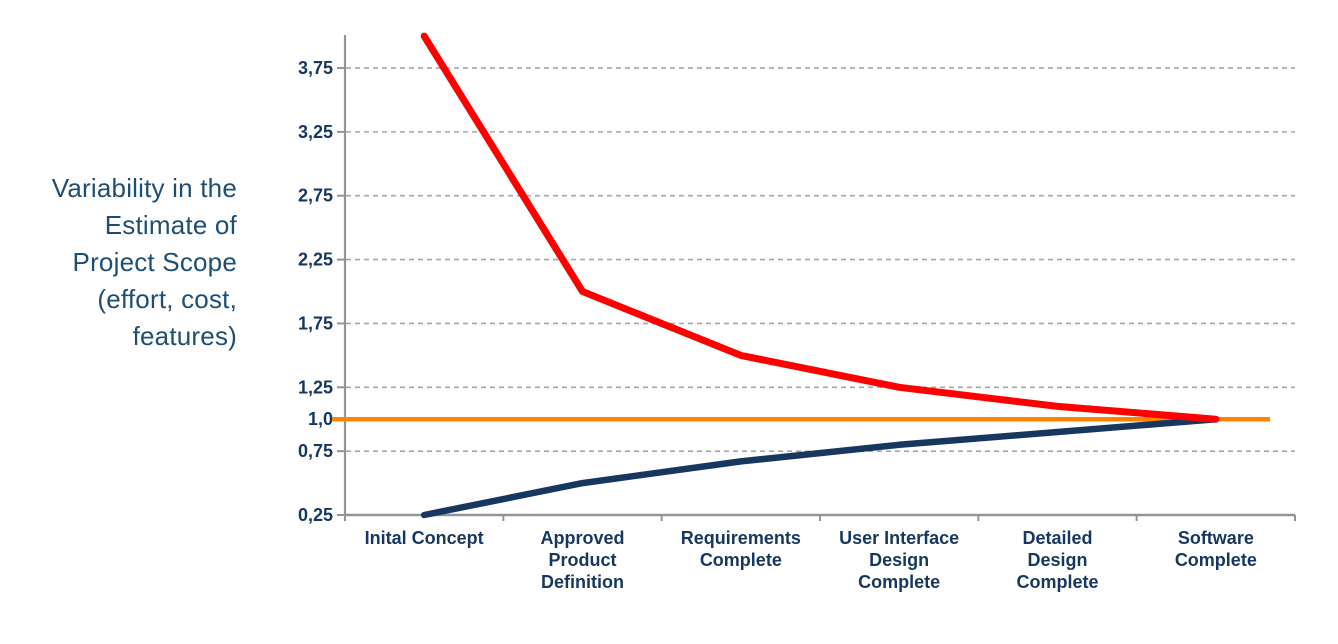 The image size is (1338, 644). Describe the element at coordinates (144, 188) in the screenshot. I see `y-axis-title-line: Variability in the` at that location.